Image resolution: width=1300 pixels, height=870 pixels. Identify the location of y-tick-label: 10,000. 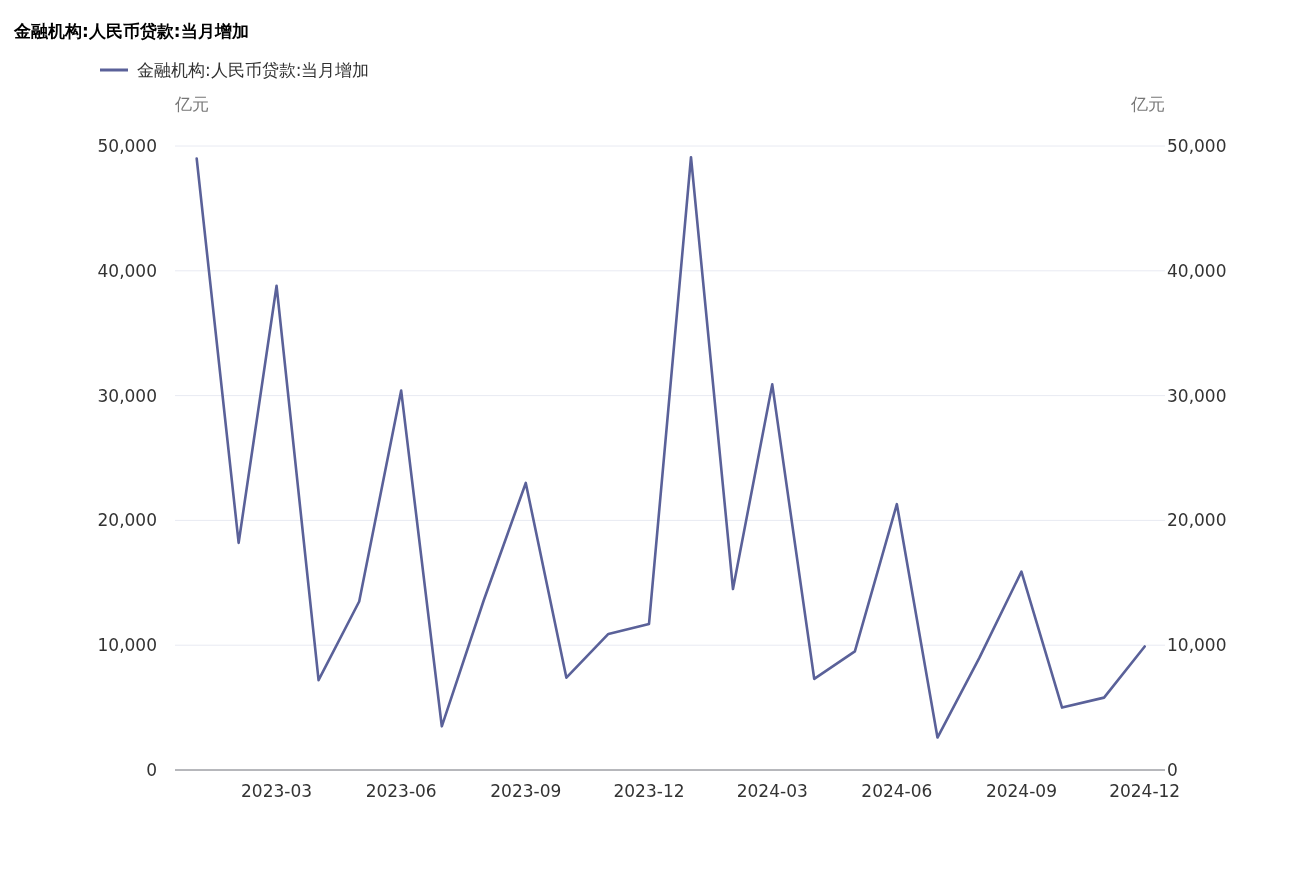
(127, 645).